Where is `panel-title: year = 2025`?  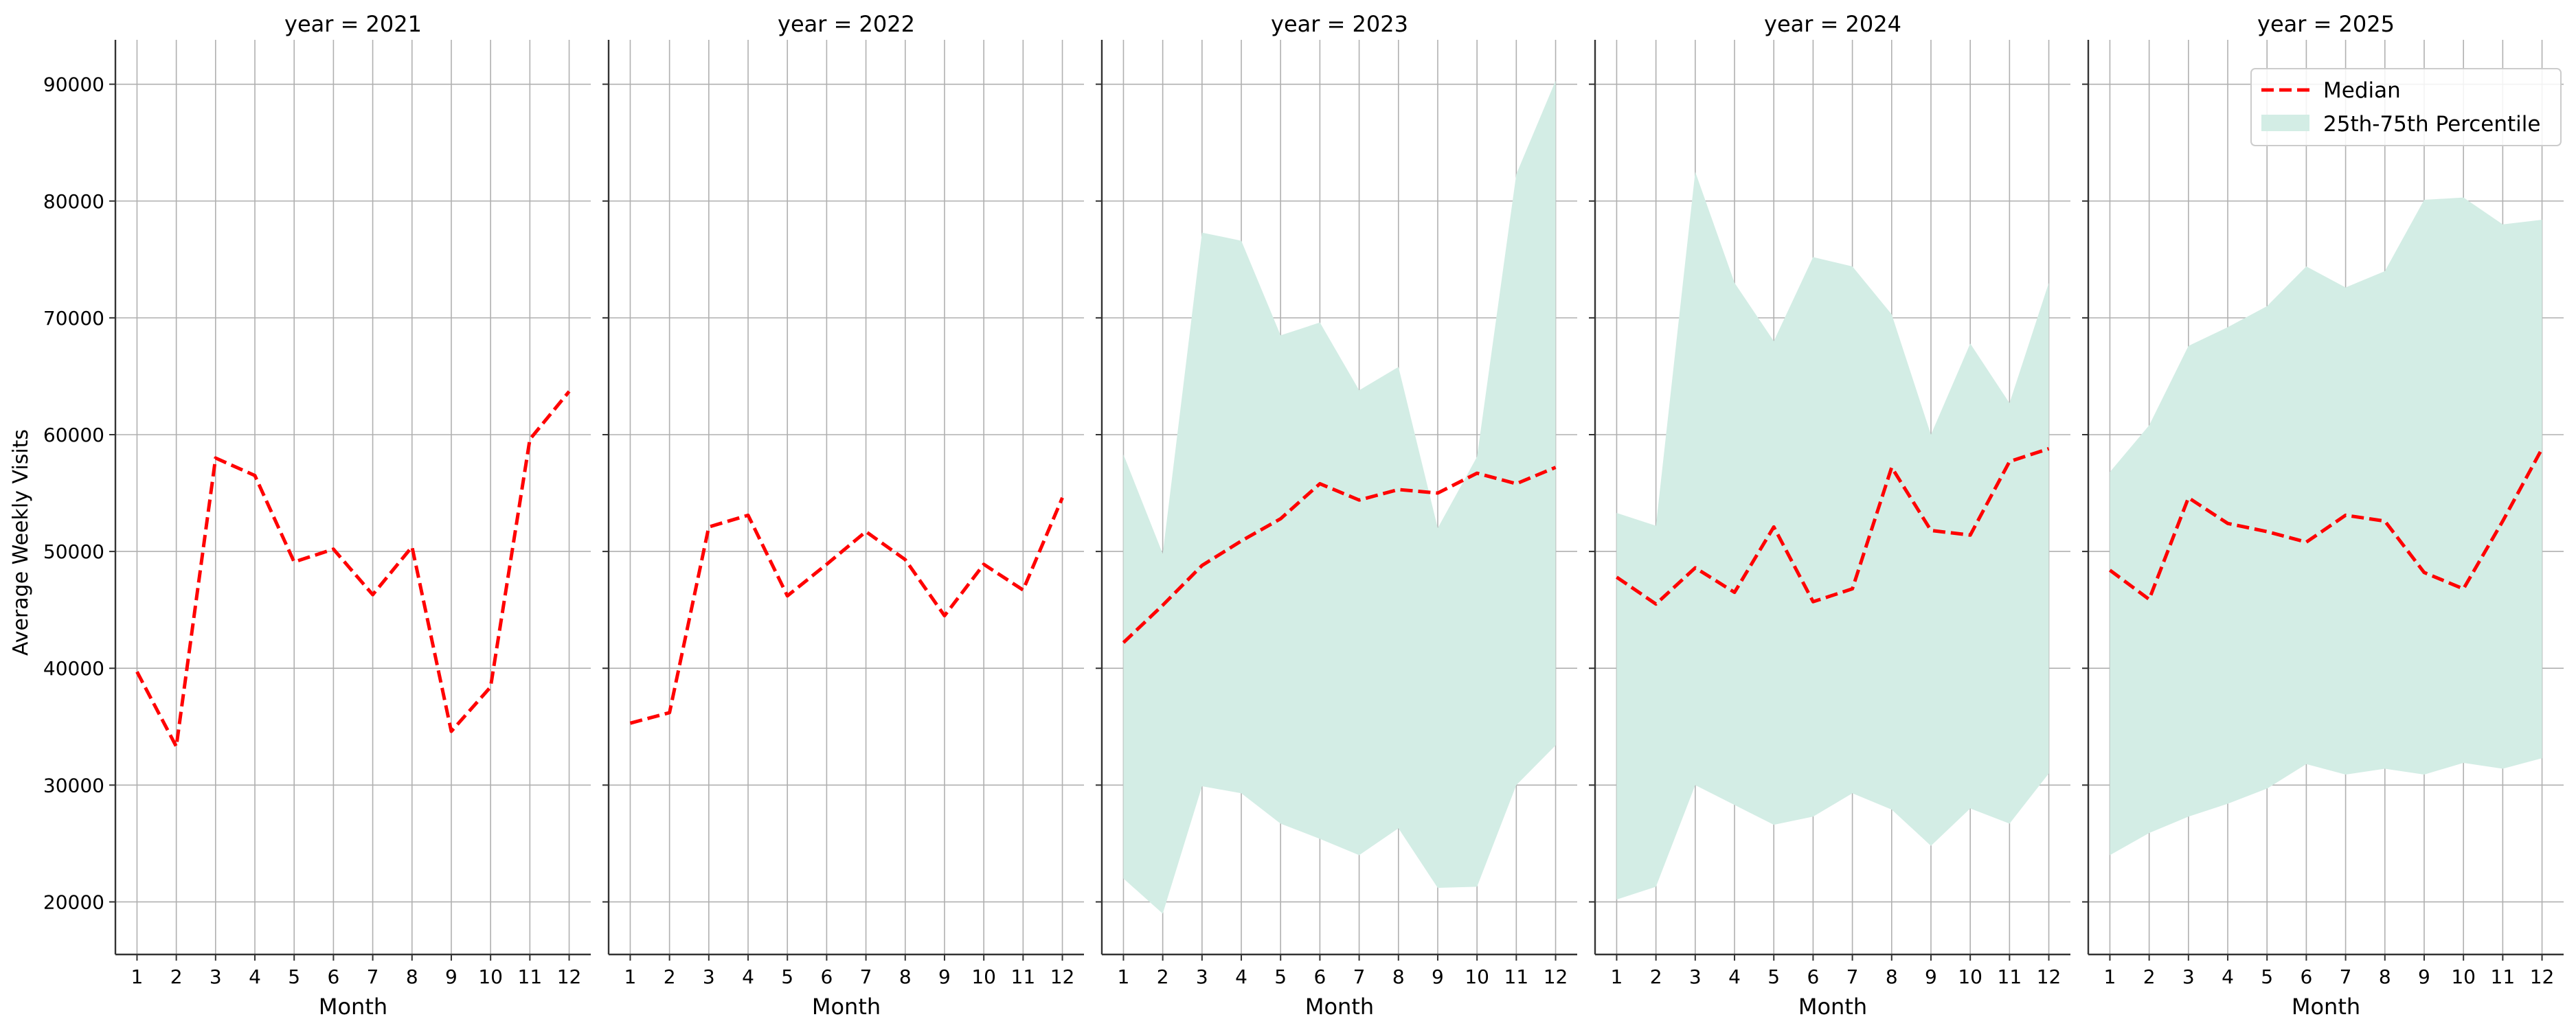 panel-title: year = 2025 is located at coordinates (2326, 24).